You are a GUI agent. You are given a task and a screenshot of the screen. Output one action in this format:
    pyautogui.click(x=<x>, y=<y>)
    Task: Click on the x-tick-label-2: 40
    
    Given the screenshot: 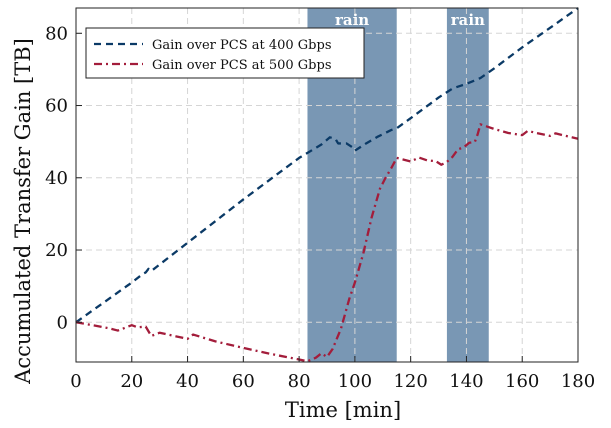 What is the action you would take?
    pyautogui.click(x=187, y=381)
    